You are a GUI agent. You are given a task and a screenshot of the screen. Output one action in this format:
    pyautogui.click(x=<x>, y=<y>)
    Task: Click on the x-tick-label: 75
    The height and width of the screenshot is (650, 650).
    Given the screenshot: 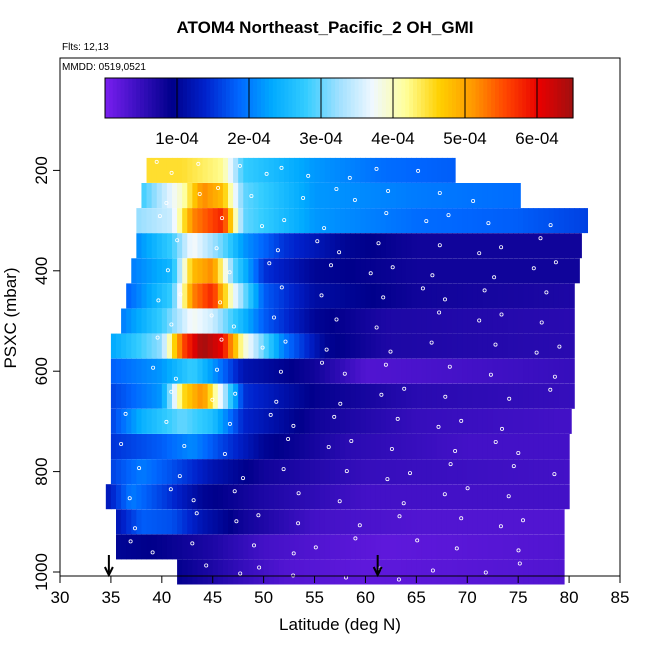 What is the action you would take?
    pyautogui.click(x=518, y=597)
    